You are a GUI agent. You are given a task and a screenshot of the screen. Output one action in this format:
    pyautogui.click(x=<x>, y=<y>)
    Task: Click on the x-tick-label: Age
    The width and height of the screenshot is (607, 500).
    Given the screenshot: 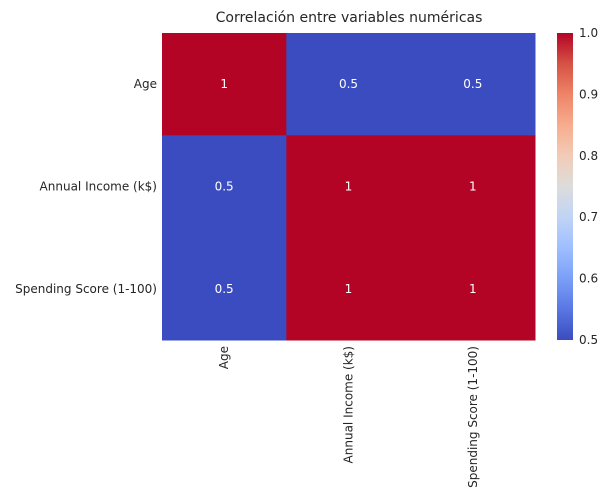 What is the action you would take?
    pyautogui.click(x=224, y=357)
    